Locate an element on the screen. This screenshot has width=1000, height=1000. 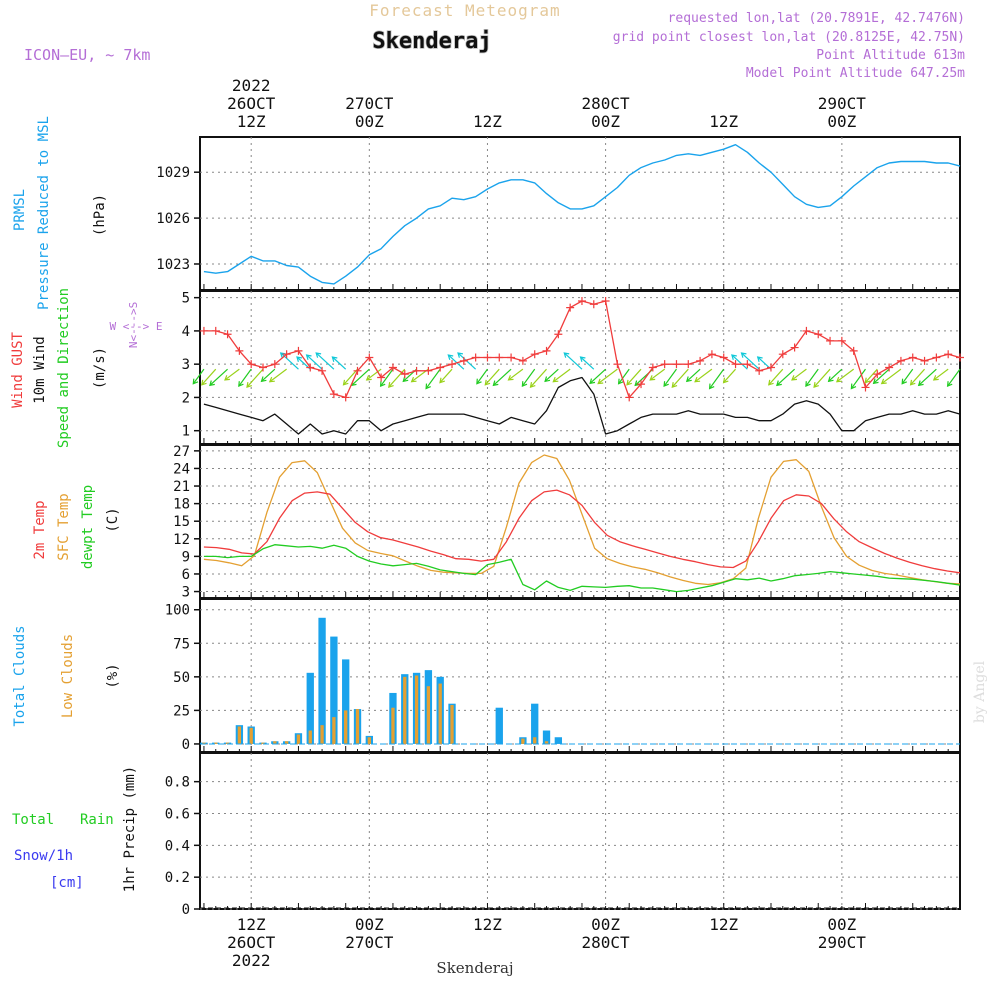
y-tick-label: 1 is located at coordinates (186, 432).